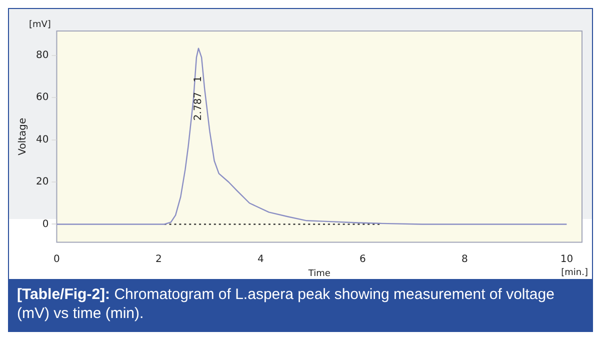 Image resolution: width=601 pixels, height=347 pixels. What do you see at coordinates (567, 259) in the screenshot?
I see `x-tick-label: 10` at bounding box center [567, 259].